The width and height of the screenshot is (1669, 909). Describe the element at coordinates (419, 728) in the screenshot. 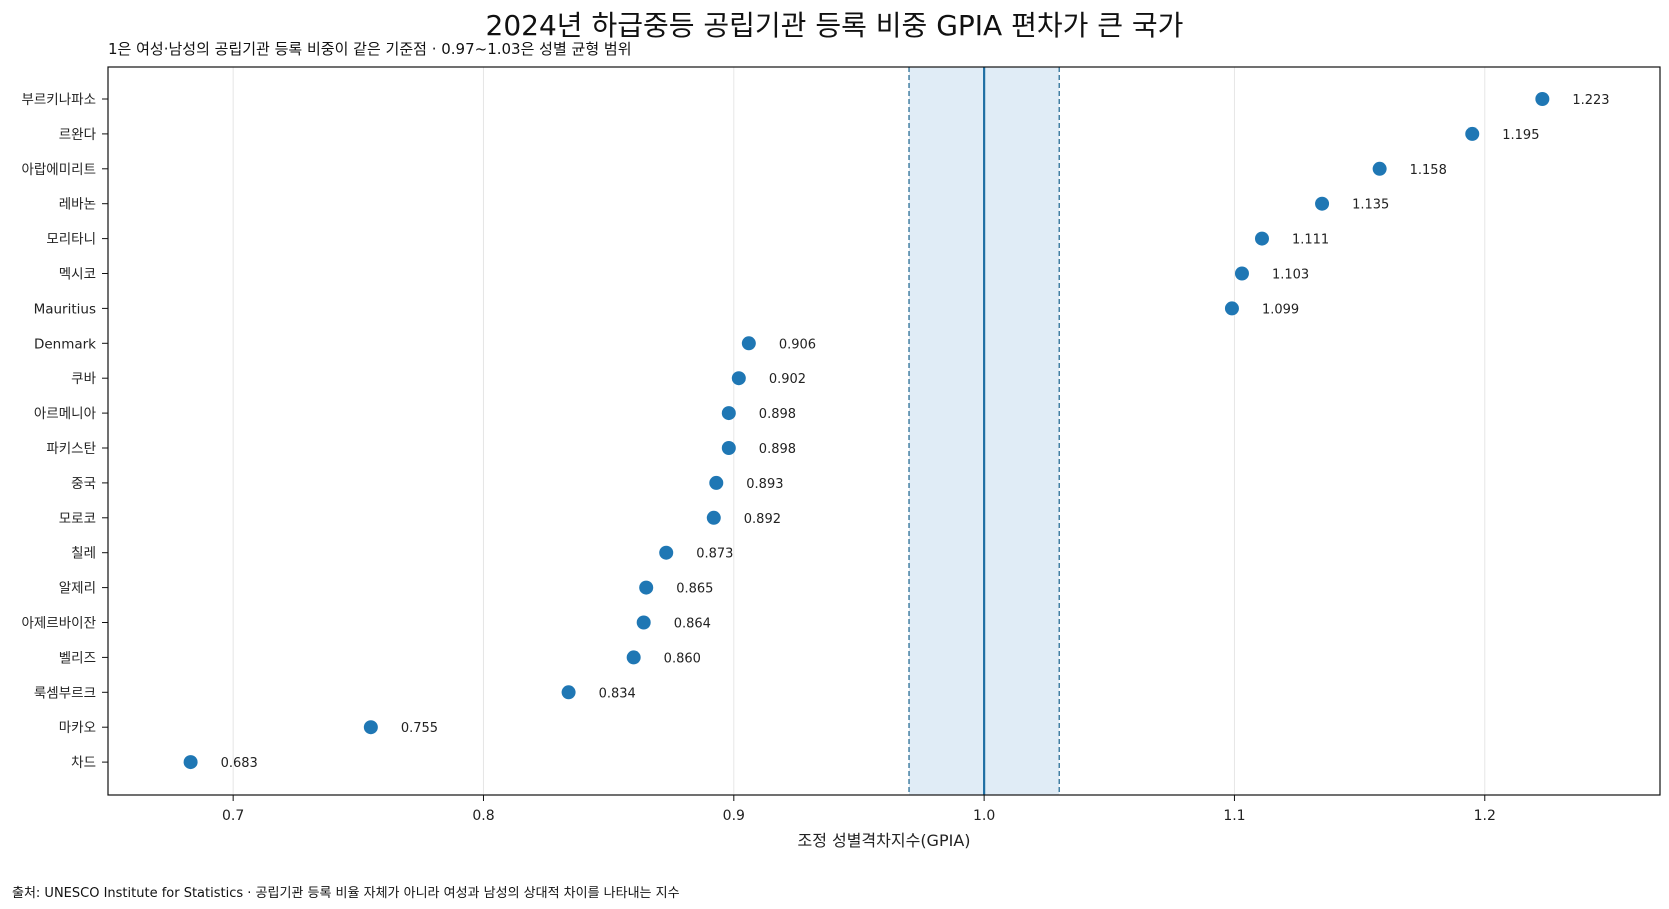

I see `data-label: 0.755` at that location.